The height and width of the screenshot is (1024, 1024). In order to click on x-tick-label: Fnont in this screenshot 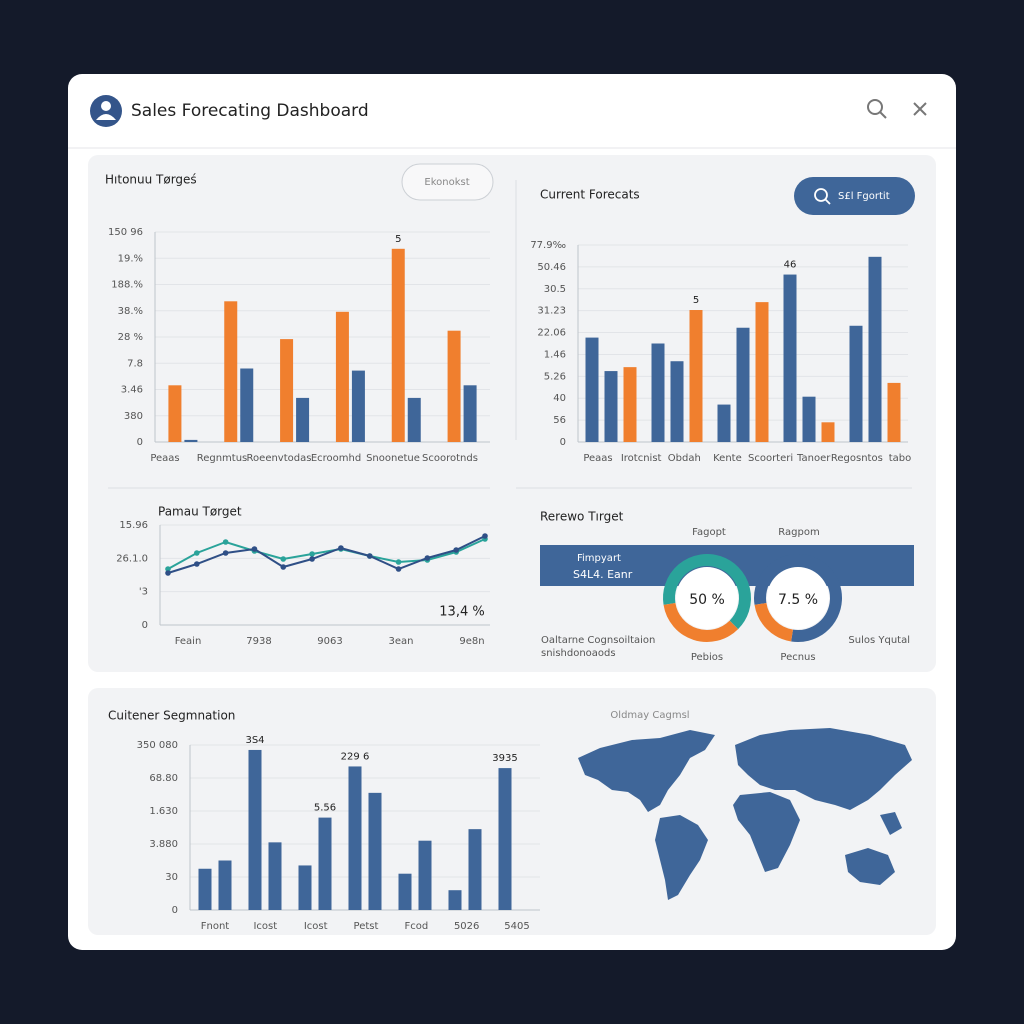, I will do `click(215, 926)`.